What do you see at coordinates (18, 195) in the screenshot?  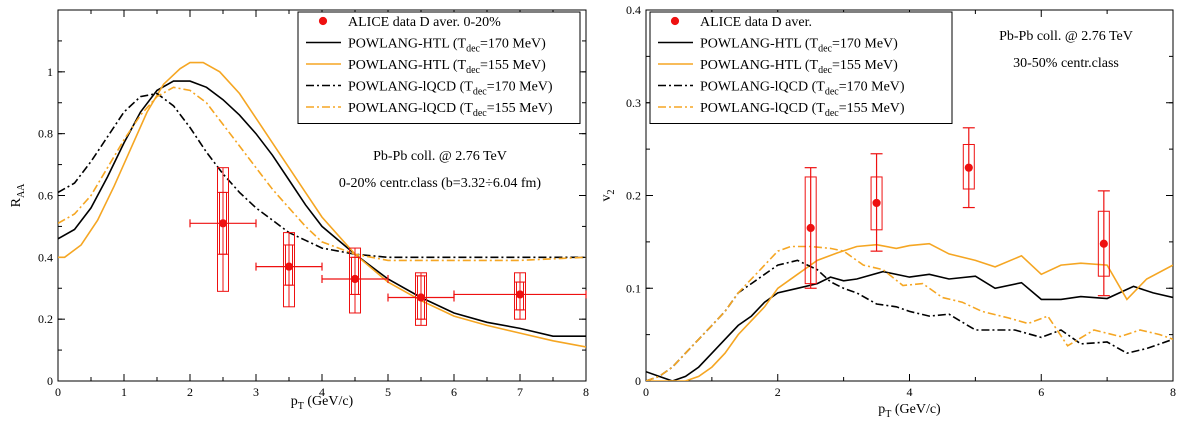 I see `y-axis-label: RAA` at bounding box center [18, 195].